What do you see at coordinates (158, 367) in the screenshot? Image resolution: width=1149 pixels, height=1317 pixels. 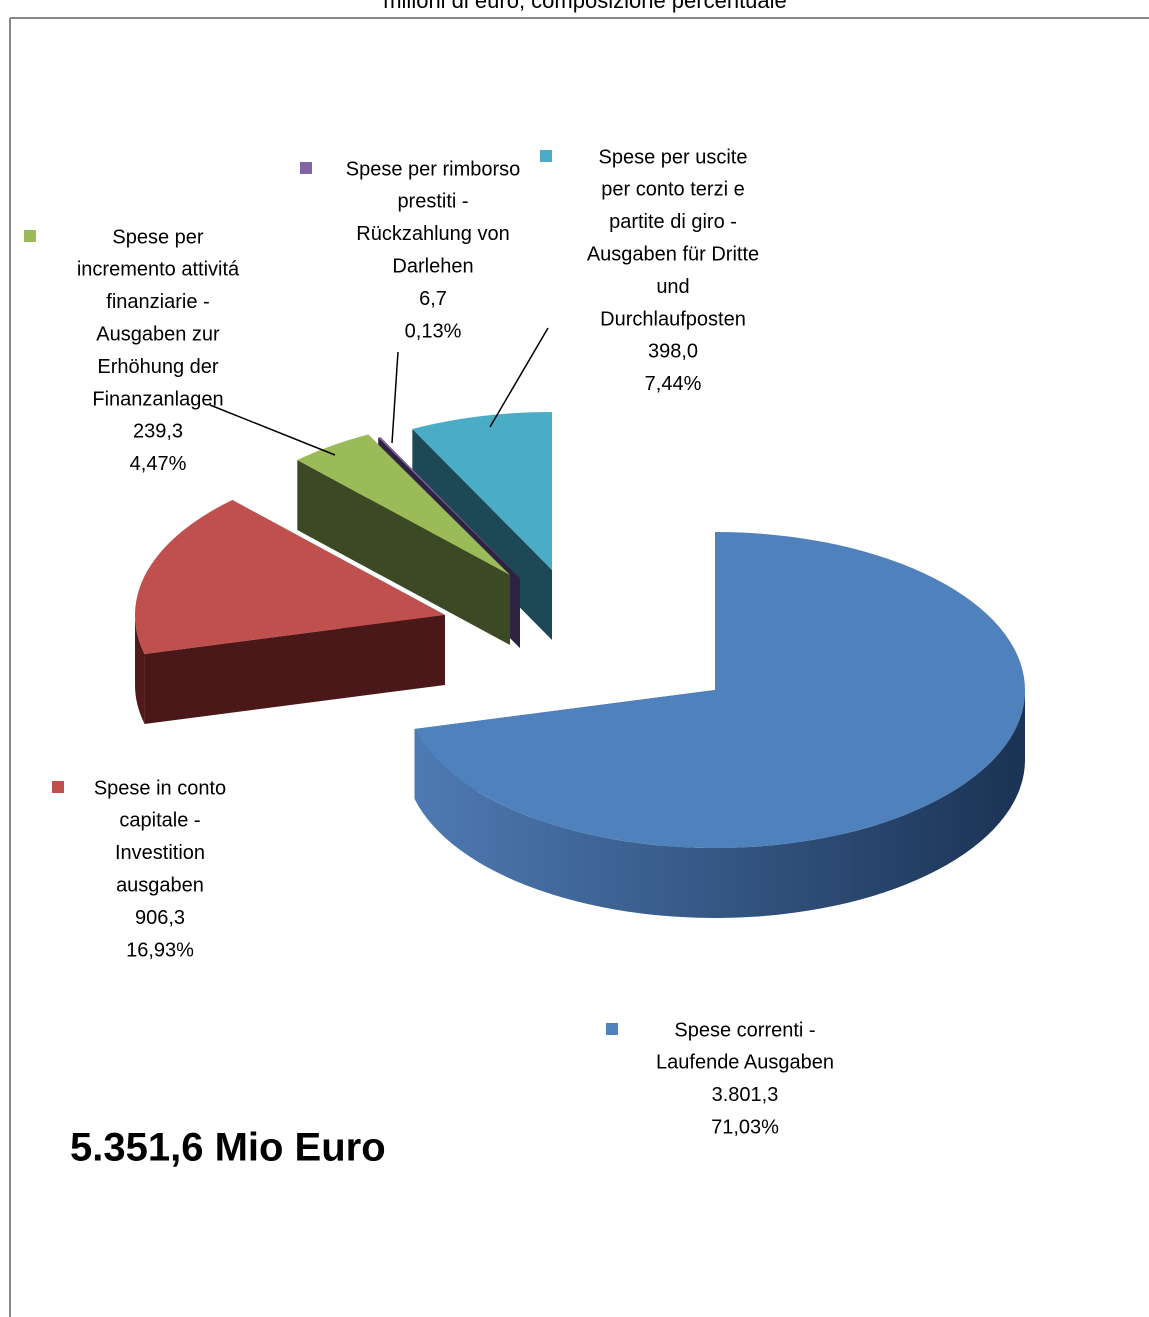 I see `category-label: Erhöhung der` at bounding box center [158, 367].